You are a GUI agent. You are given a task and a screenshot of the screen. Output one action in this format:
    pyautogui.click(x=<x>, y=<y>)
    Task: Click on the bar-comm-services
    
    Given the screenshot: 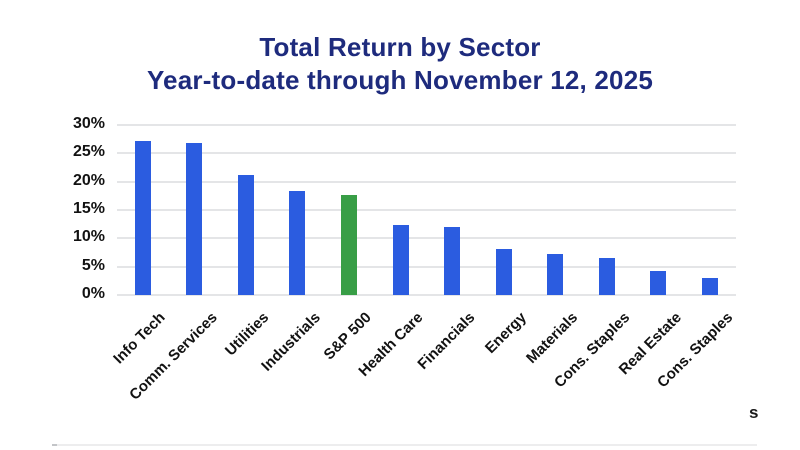 What is the action you would take?
    pyautogui.click(x=194, y=219)
    